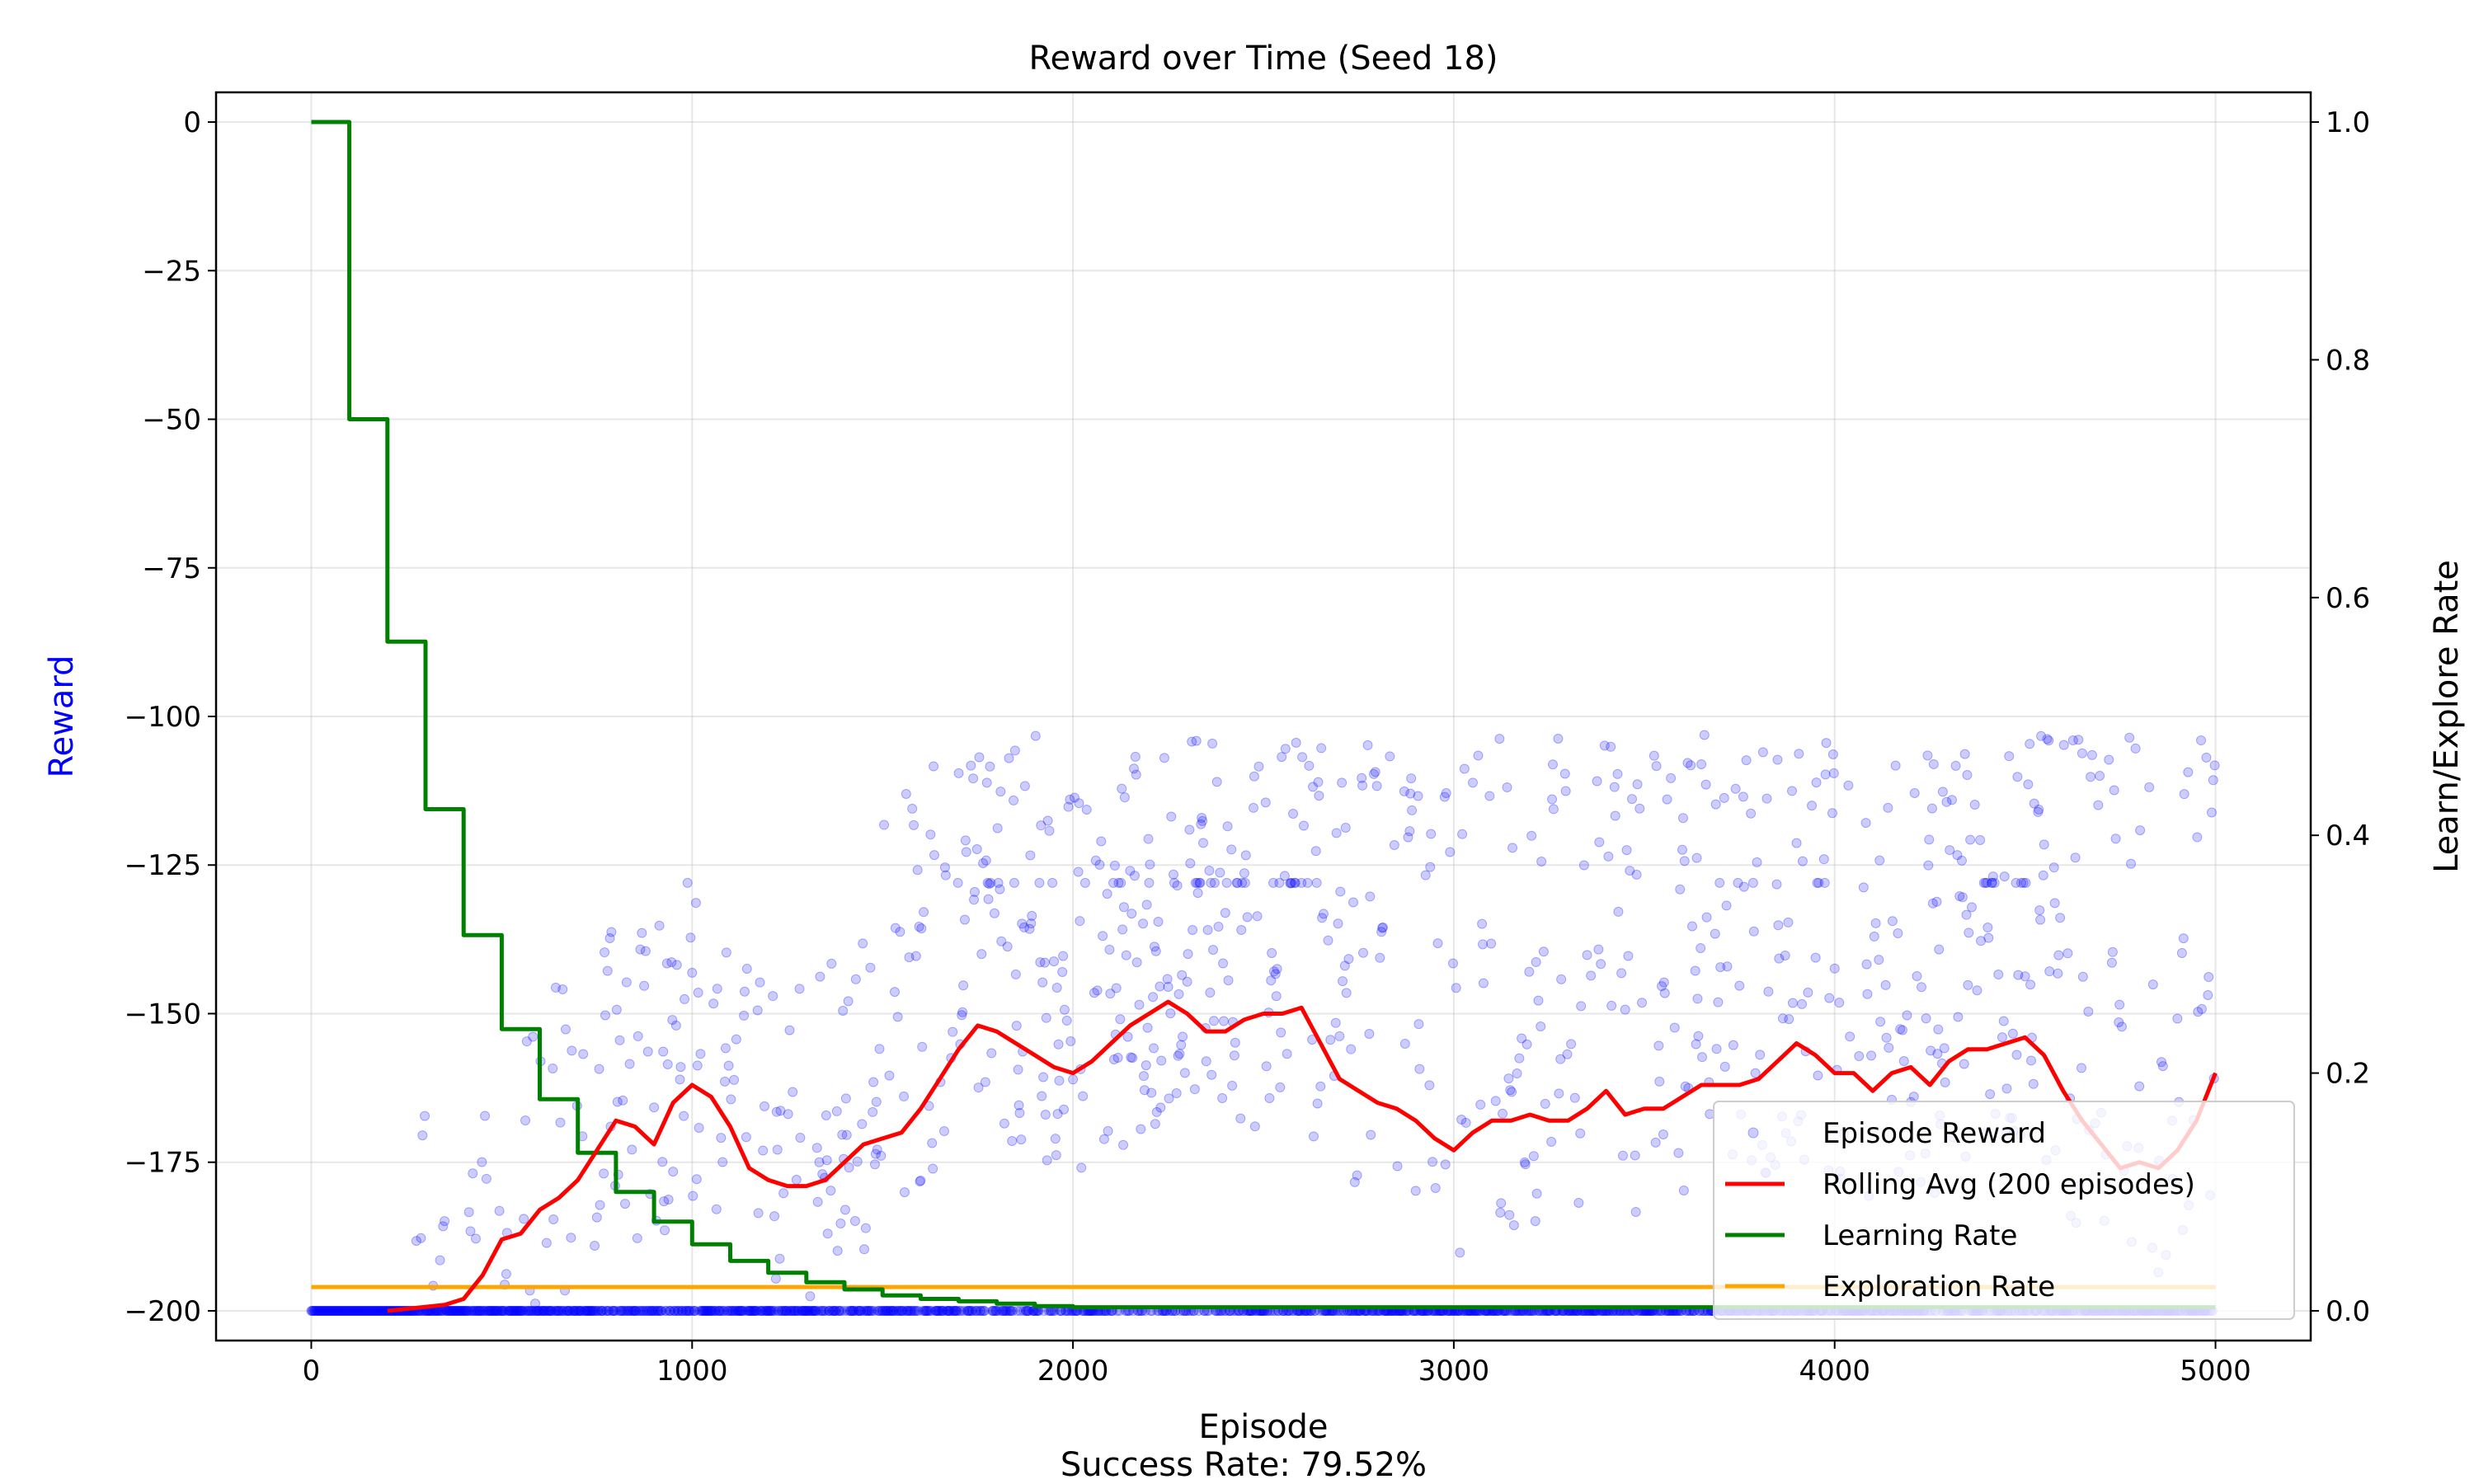 The height and width of the screenshot is (1484, 2474). I want to click on y2-tick-label: 0.4, so click(2348, 835).